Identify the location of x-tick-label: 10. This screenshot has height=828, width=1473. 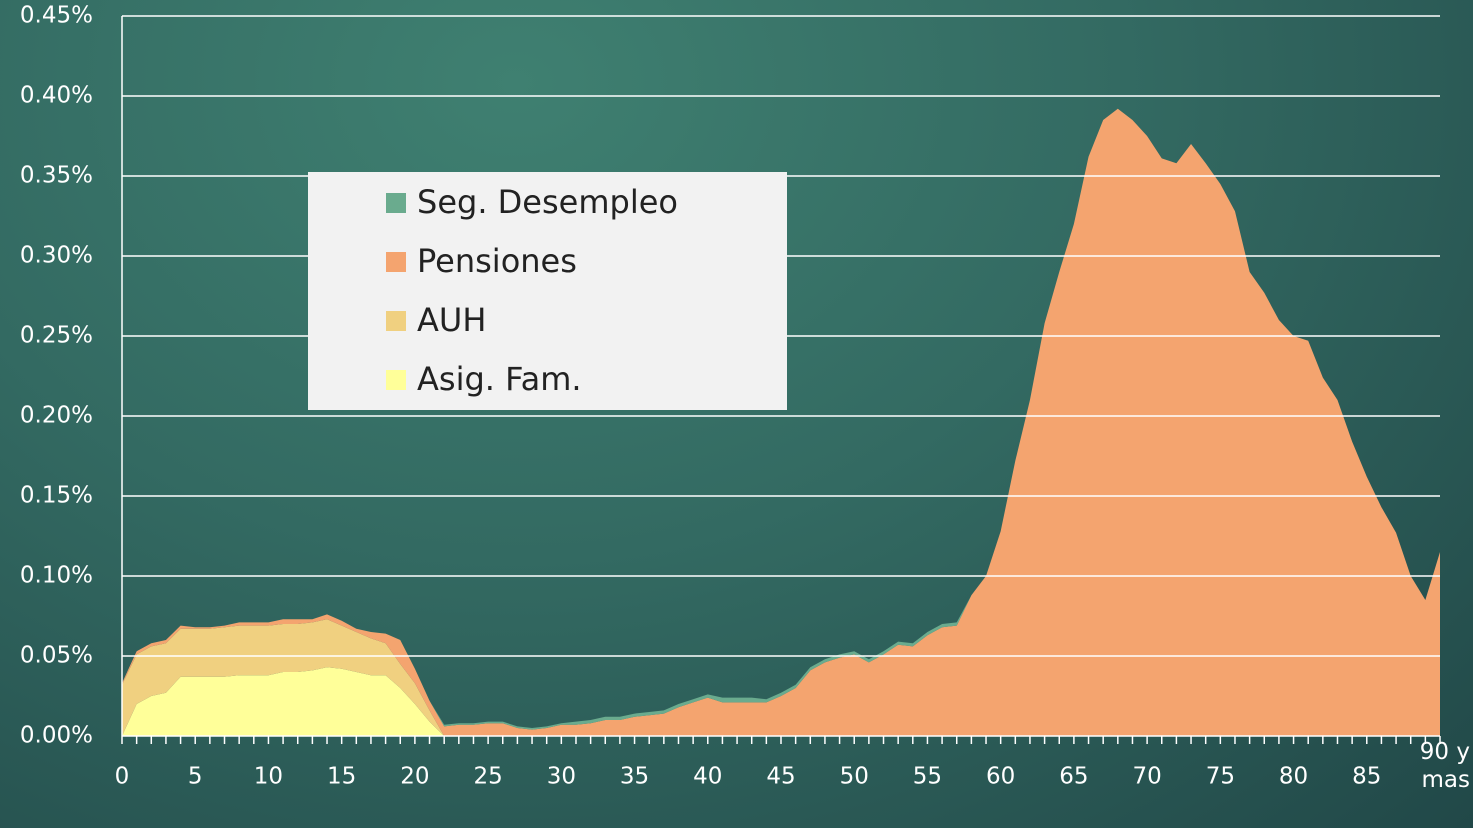
(268, 777).